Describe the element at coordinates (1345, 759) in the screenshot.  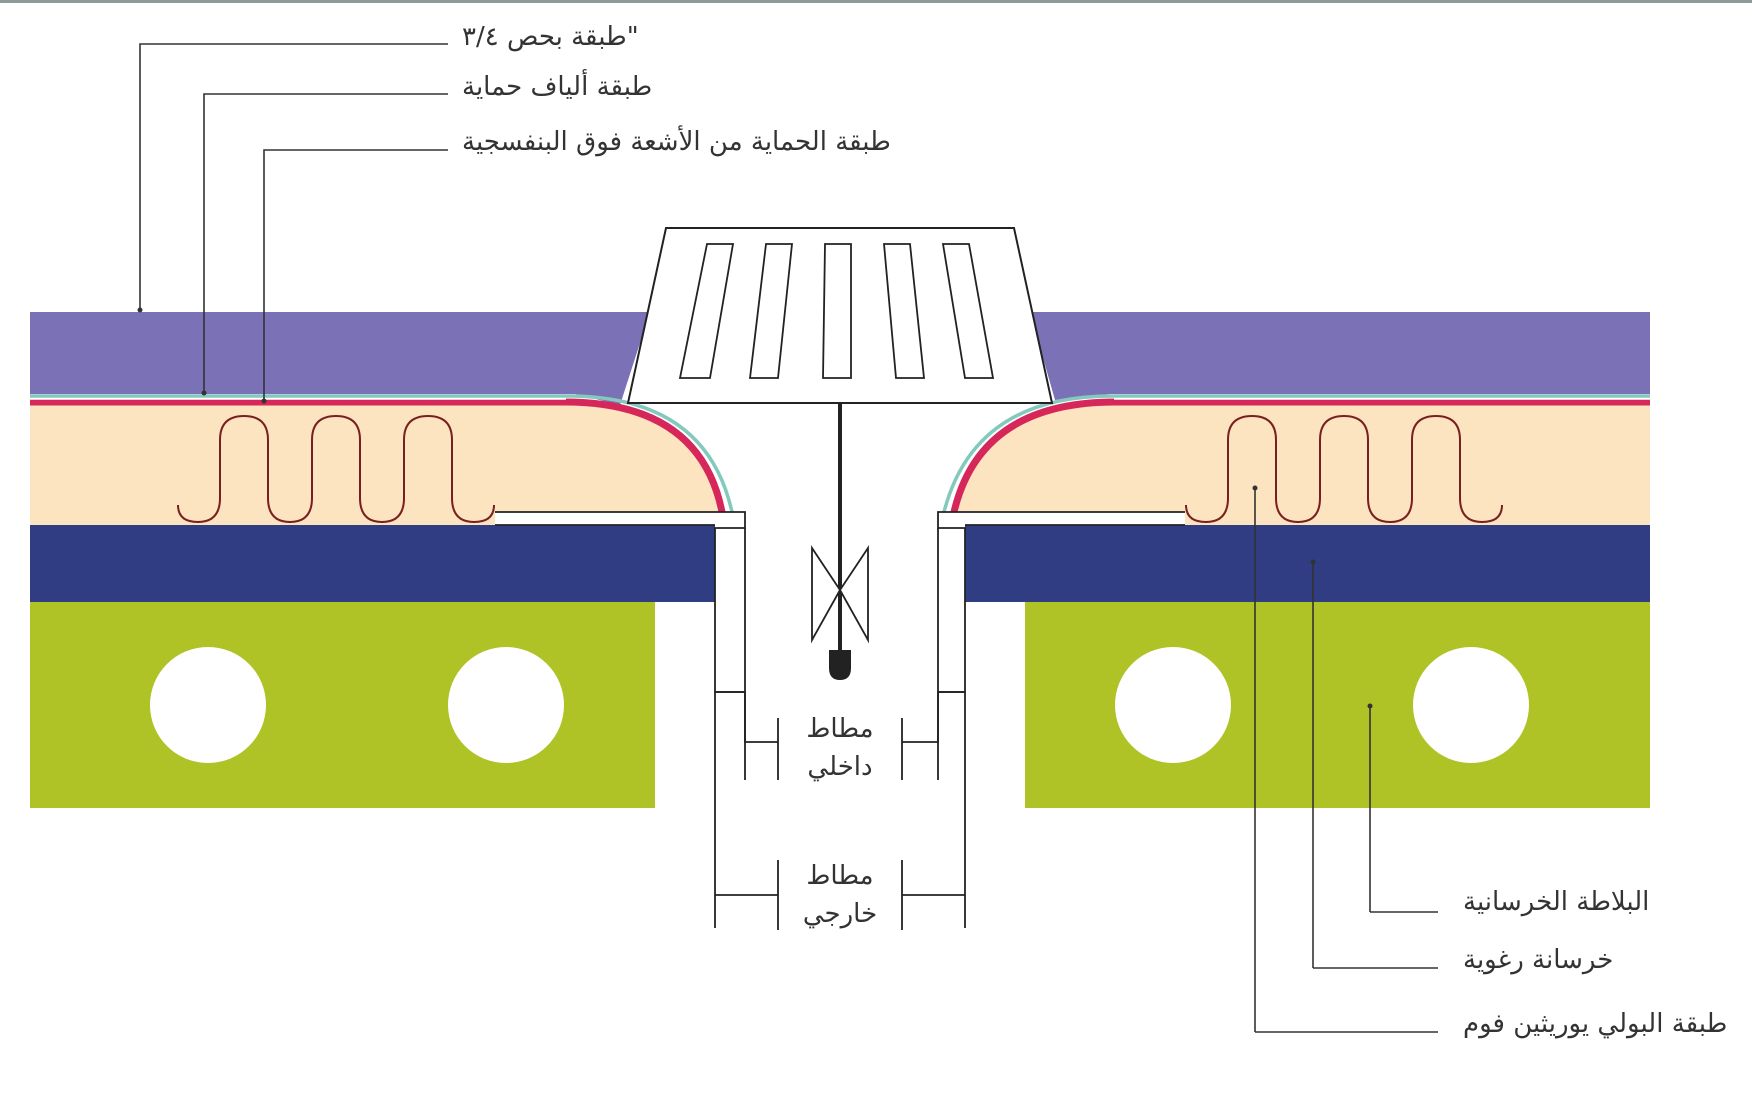
I see `leader-lines-right` at that location.